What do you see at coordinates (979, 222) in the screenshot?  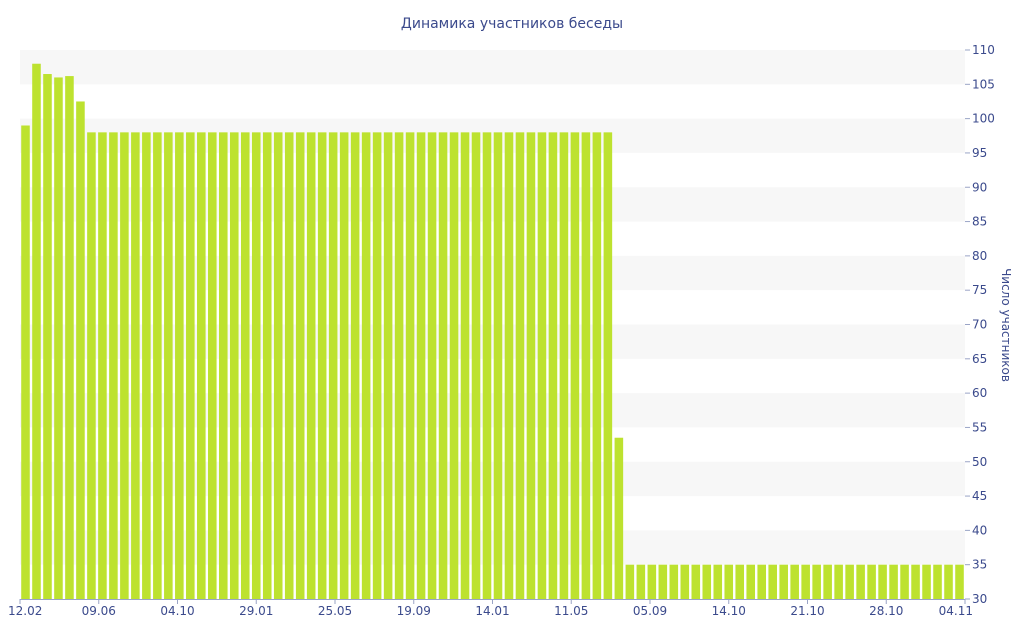 I see `y-tick-label: 85` at bounding box center [979, 222].